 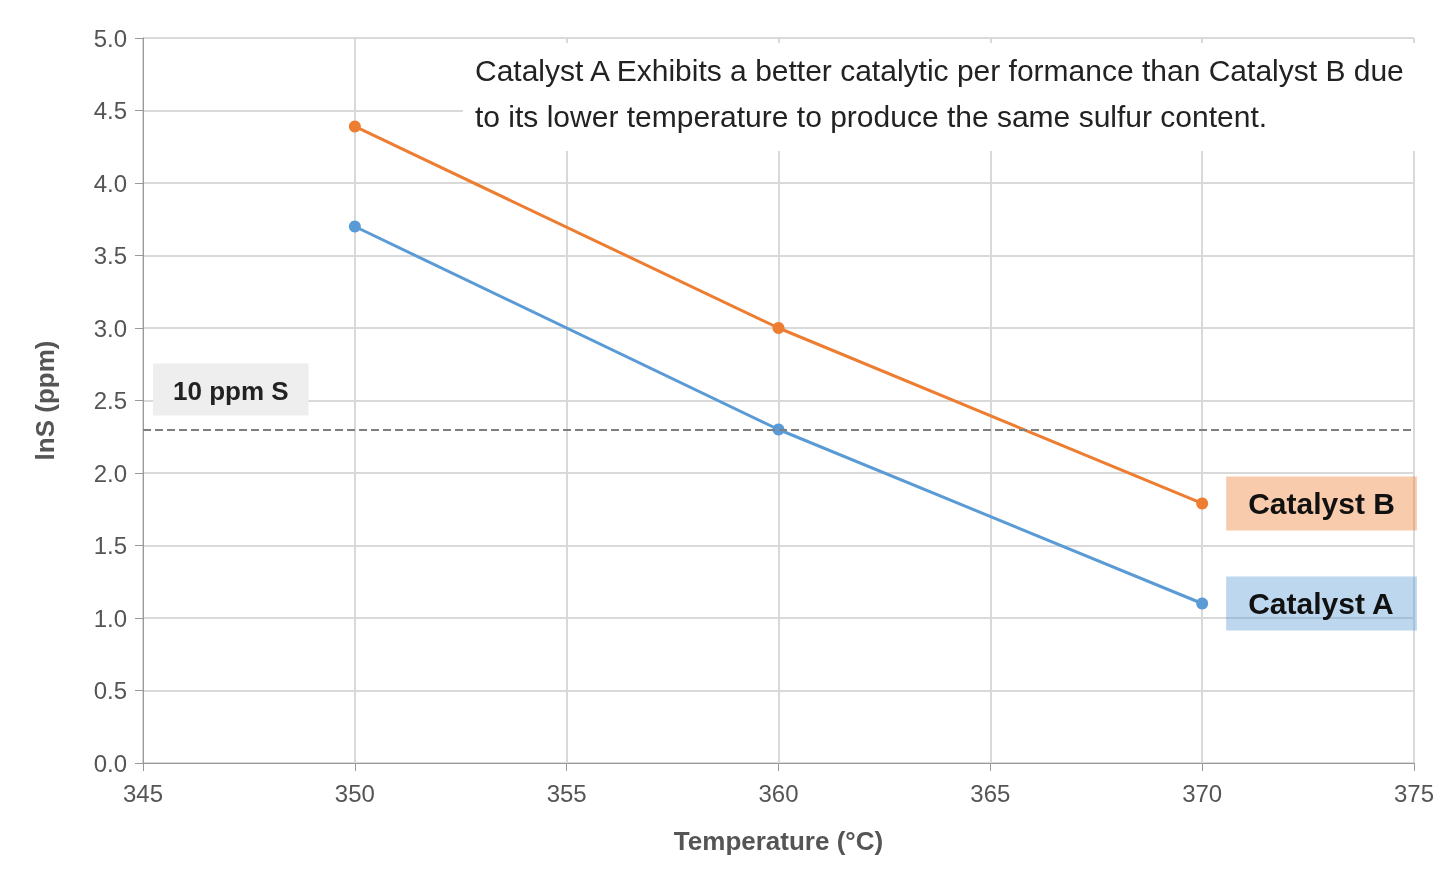 What do you see at coordinates (110, 473) in the screenshot?
I see `y-tick-label: 2.0` at bounding box center [110, 473].